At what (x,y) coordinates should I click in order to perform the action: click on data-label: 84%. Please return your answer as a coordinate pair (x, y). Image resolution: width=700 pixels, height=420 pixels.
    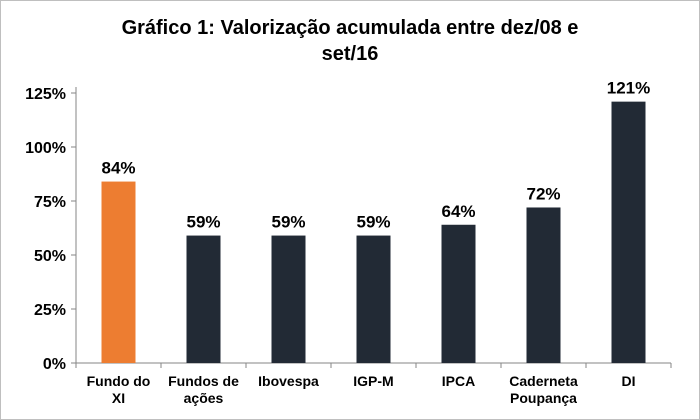
    Looking at the image, I should click on (118, 168).